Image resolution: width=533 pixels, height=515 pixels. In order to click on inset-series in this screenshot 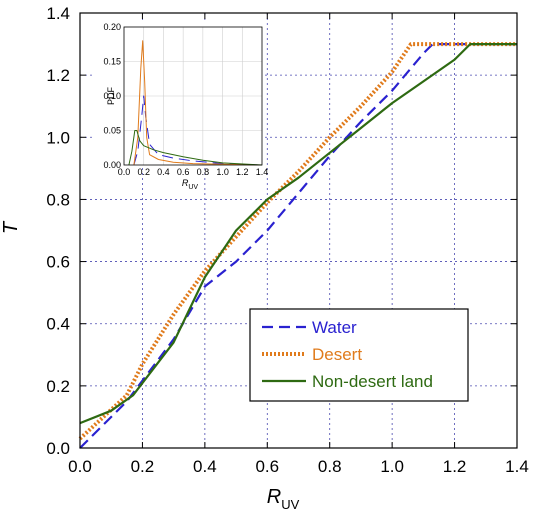, I will do `click(195, 103)`.